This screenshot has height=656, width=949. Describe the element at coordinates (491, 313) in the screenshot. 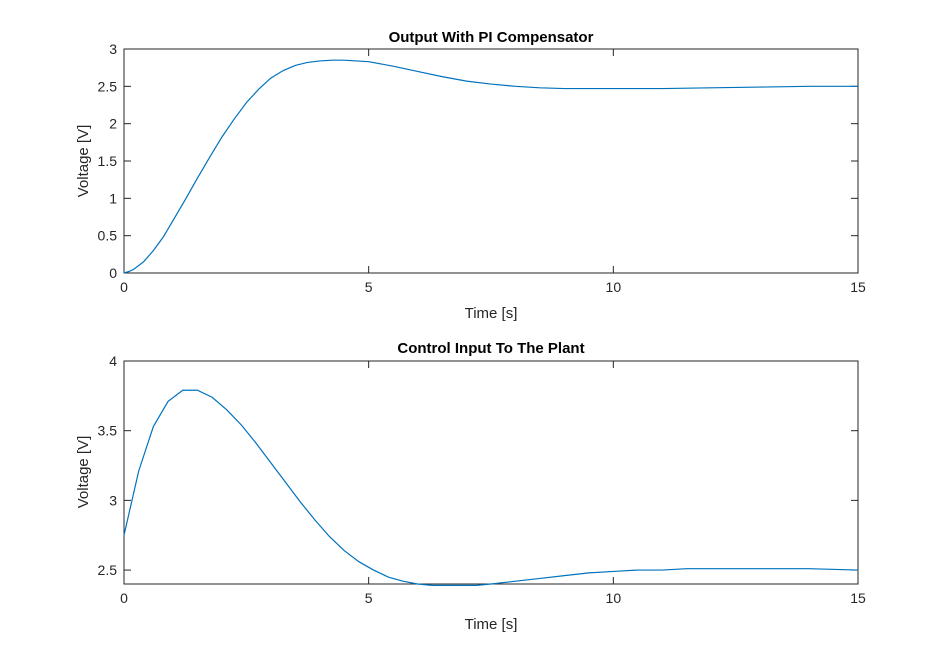

I see `output-x-axis-label: Time [s]` at that location.